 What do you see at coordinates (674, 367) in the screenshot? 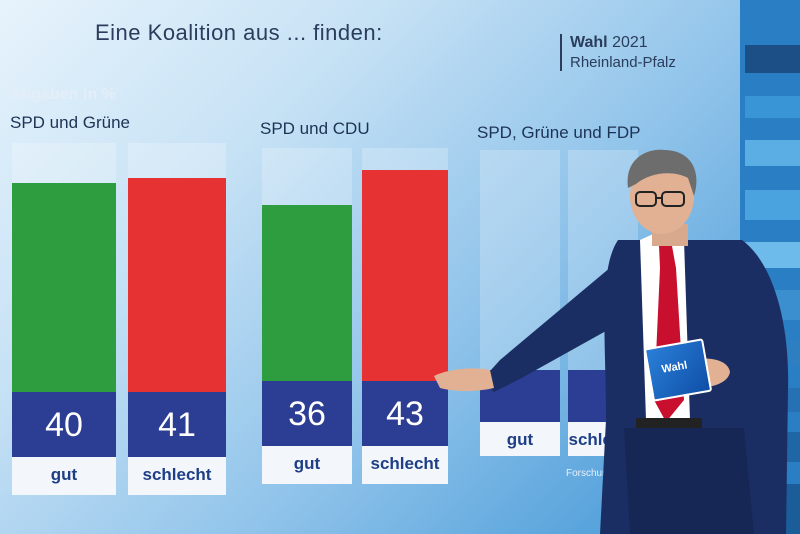
I see `card-label: Wahl` at bounding box center [674, 367].